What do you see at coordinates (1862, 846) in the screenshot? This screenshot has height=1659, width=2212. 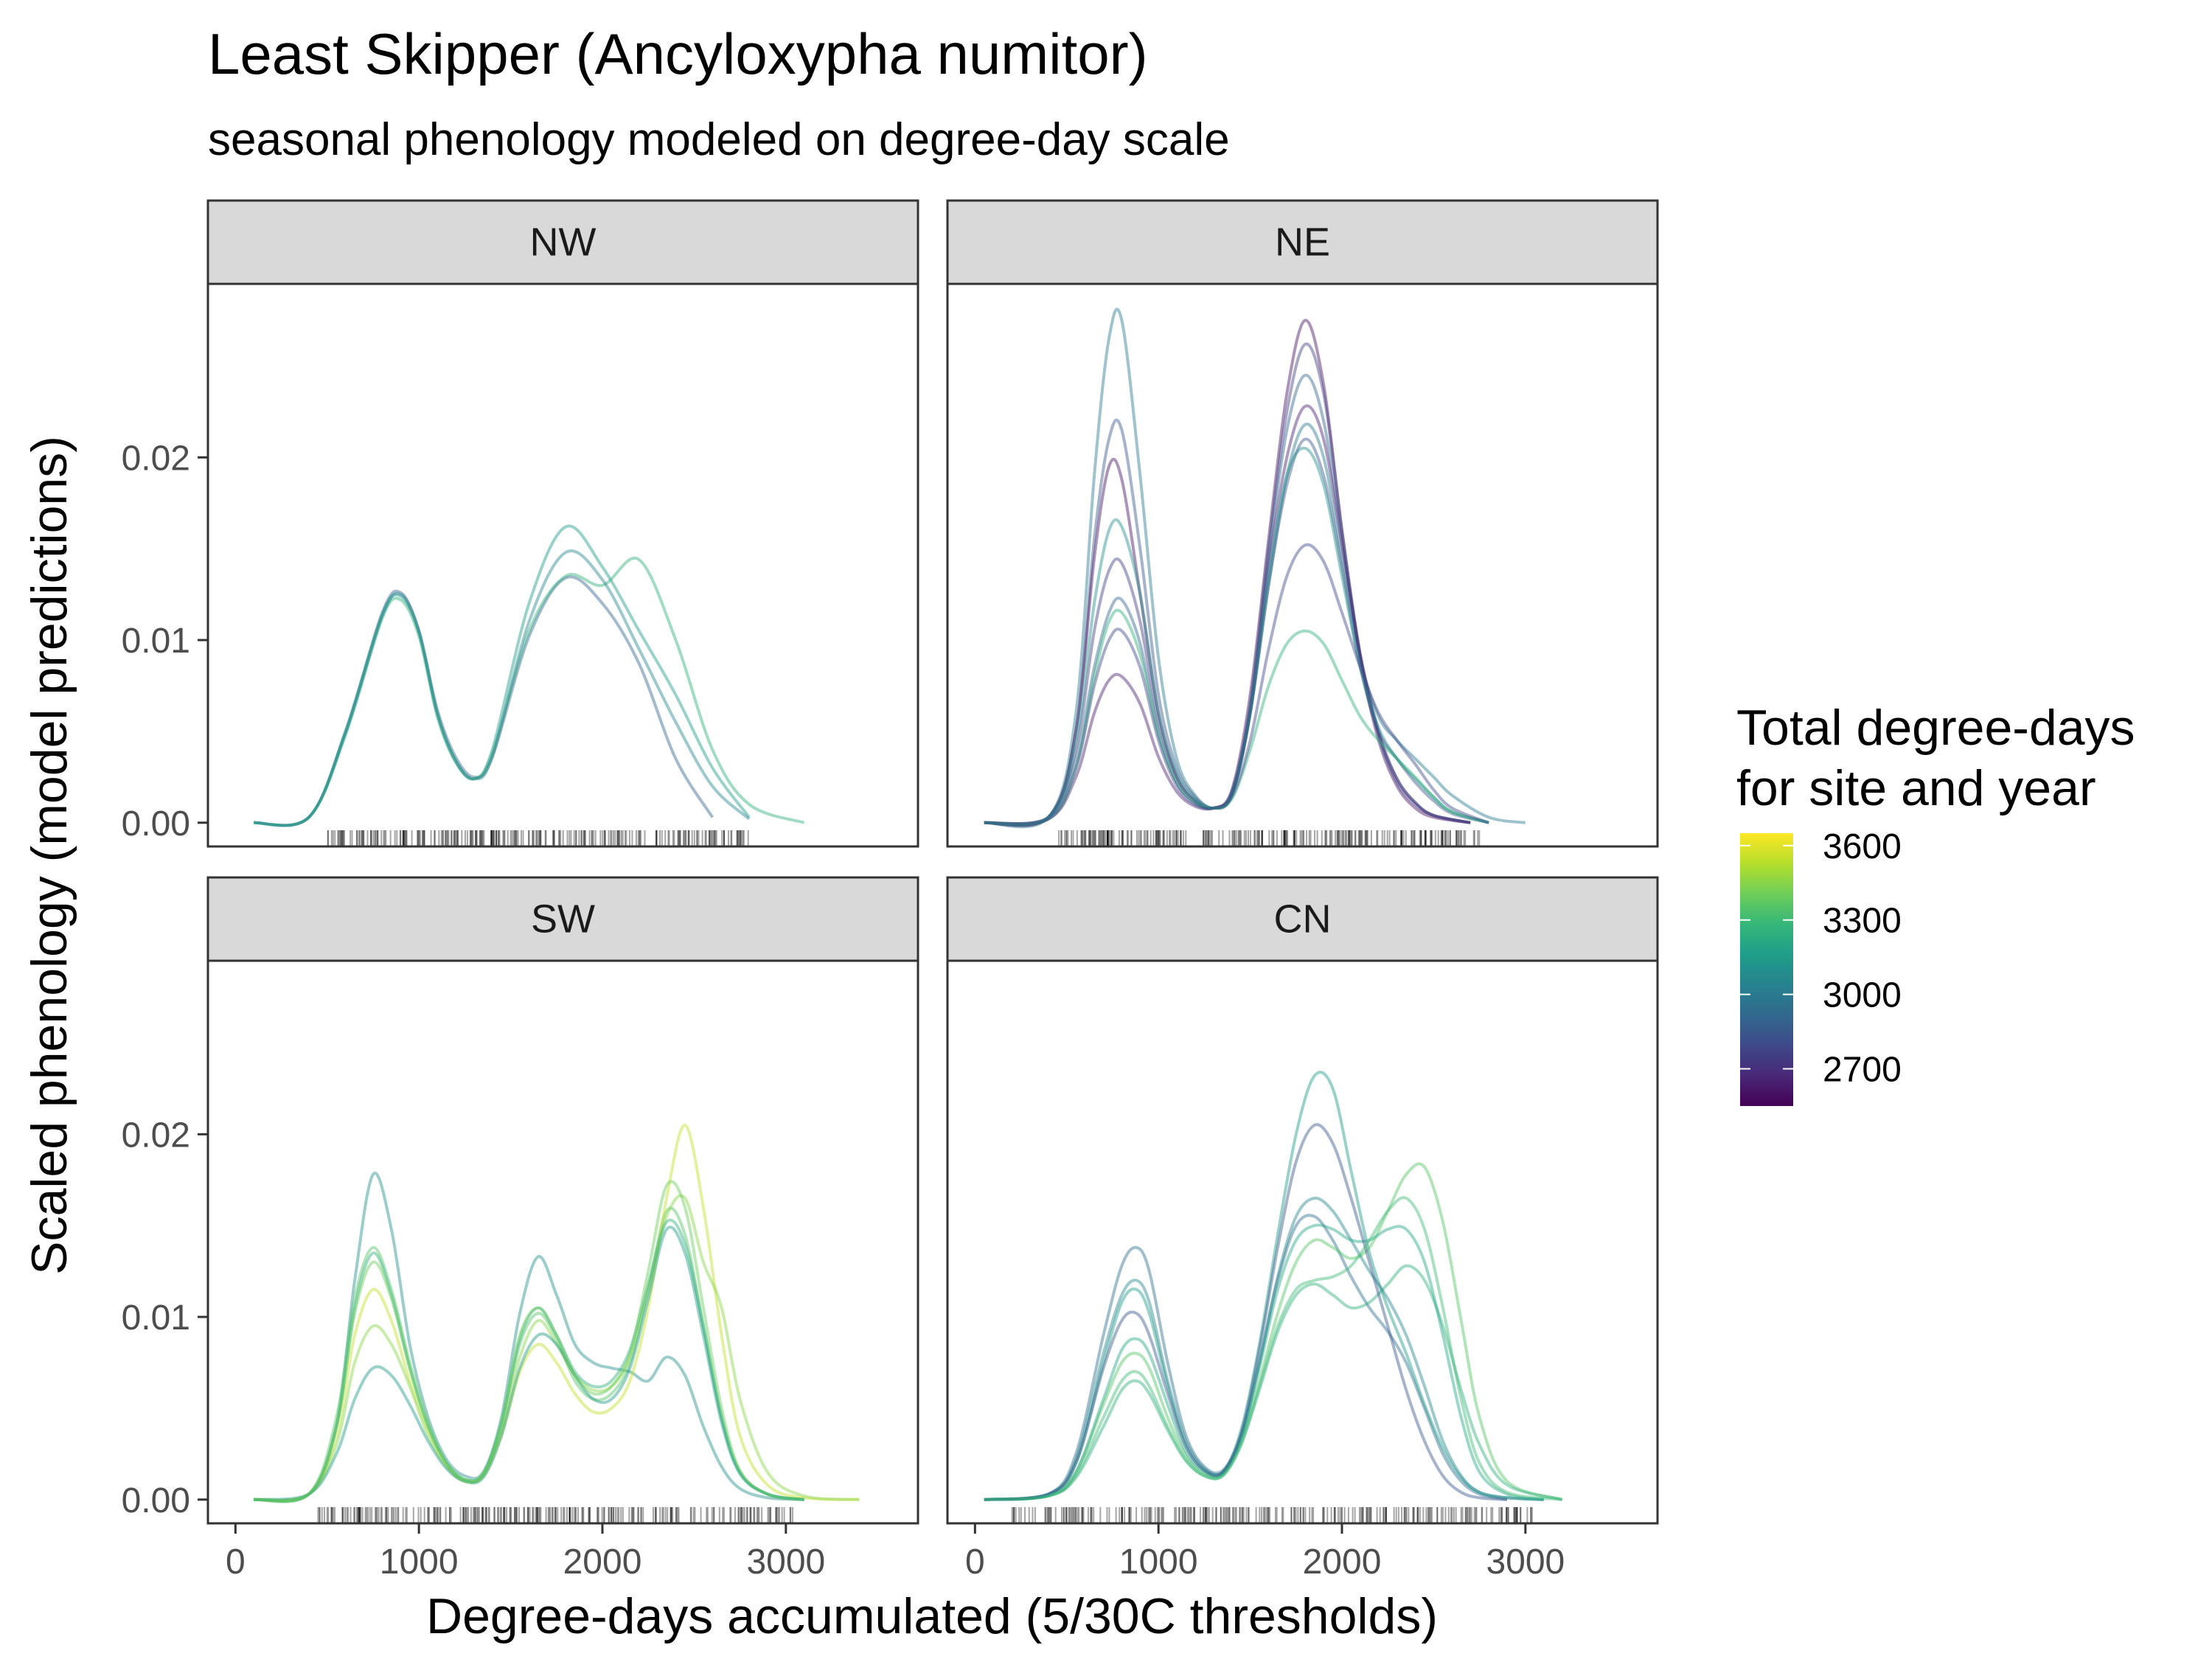 I see `legend-label: 3600` at bounding box center [1862, 846].